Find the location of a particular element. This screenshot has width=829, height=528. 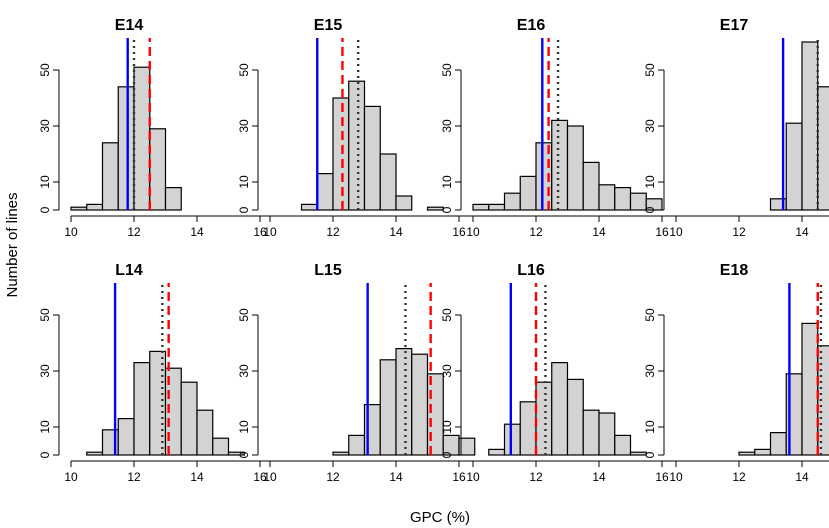

panel-title: L14 is located at coordinates (129, 270).